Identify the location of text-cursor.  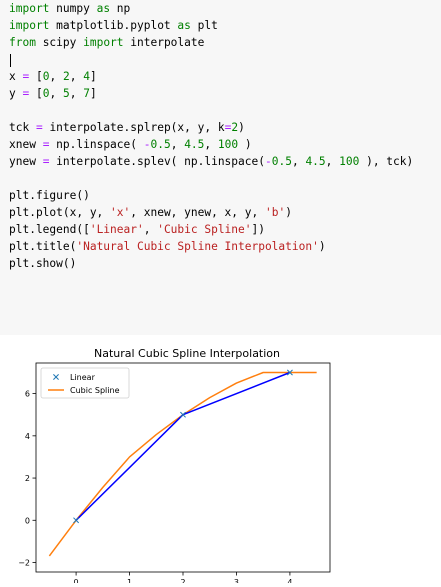
(10, 60).